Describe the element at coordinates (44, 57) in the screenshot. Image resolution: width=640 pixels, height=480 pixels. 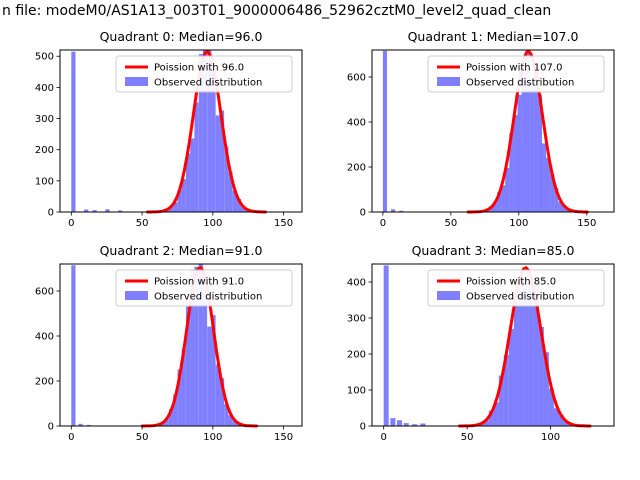
I see `y-tick-label: 500` at that location.